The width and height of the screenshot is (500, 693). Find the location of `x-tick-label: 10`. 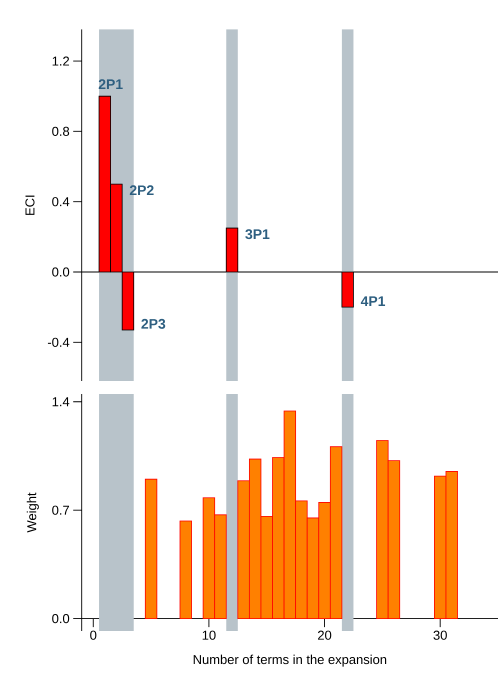

x-tick-label: 10 is located at coordinates (209, 635).